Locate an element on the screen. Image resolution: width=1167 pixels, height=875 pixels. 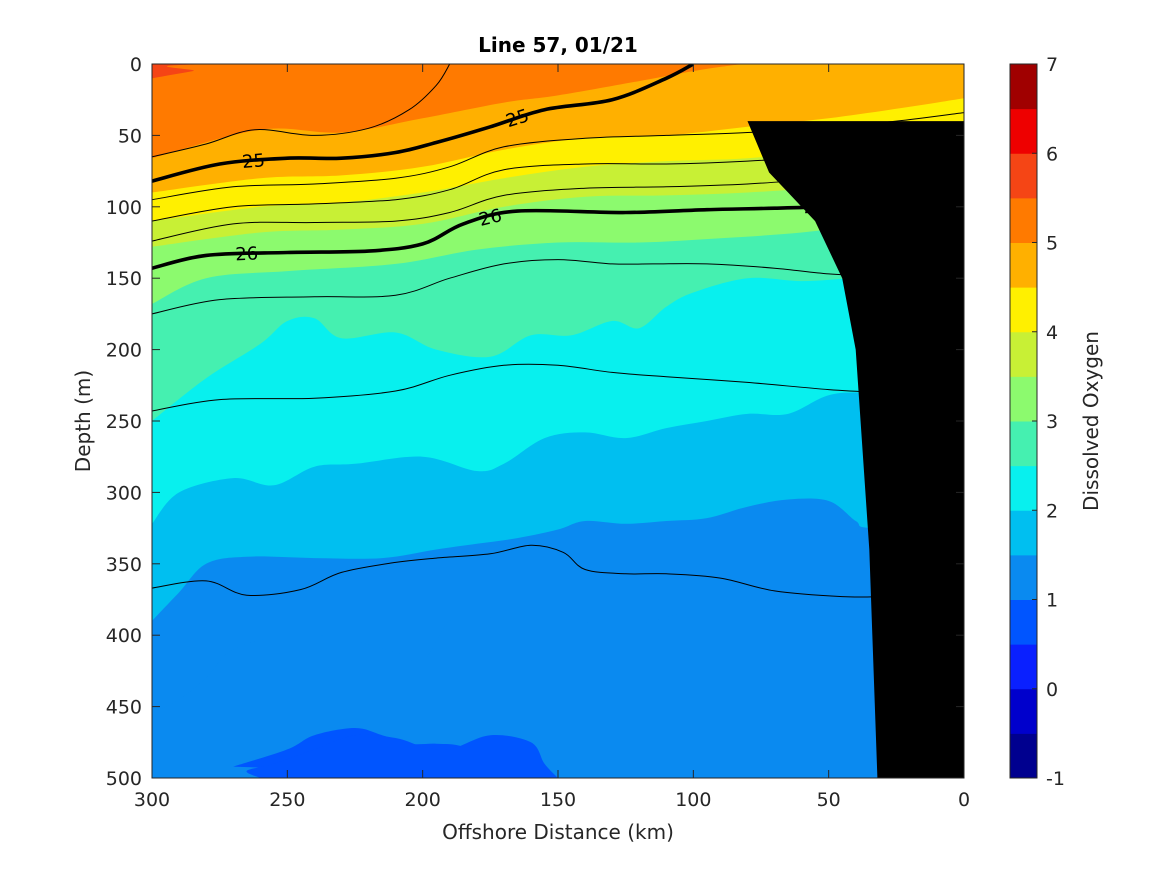
chart-title: Line 57, 01/21 is located at coordinates (558, 45).